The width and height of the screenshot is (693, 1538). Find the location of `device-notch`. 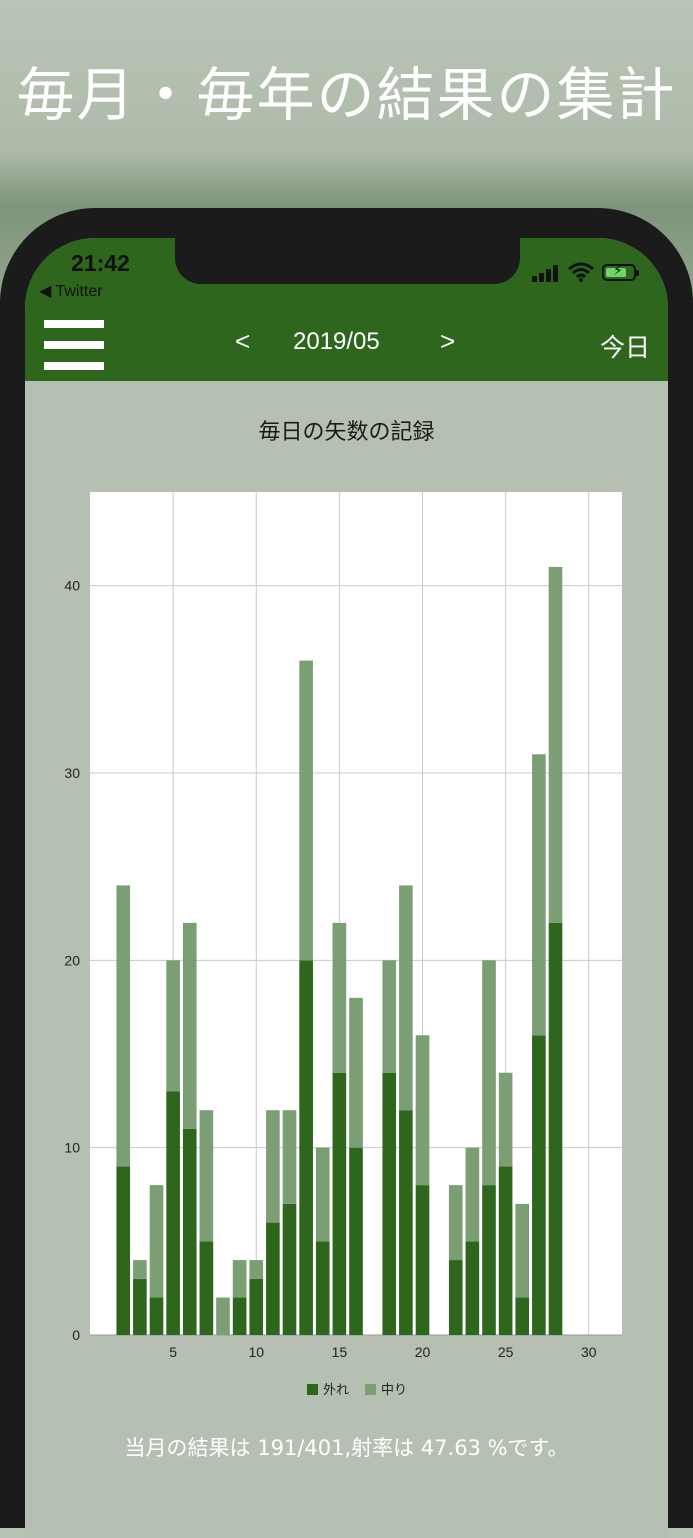

device-notch is located at coordinates (347, 261).